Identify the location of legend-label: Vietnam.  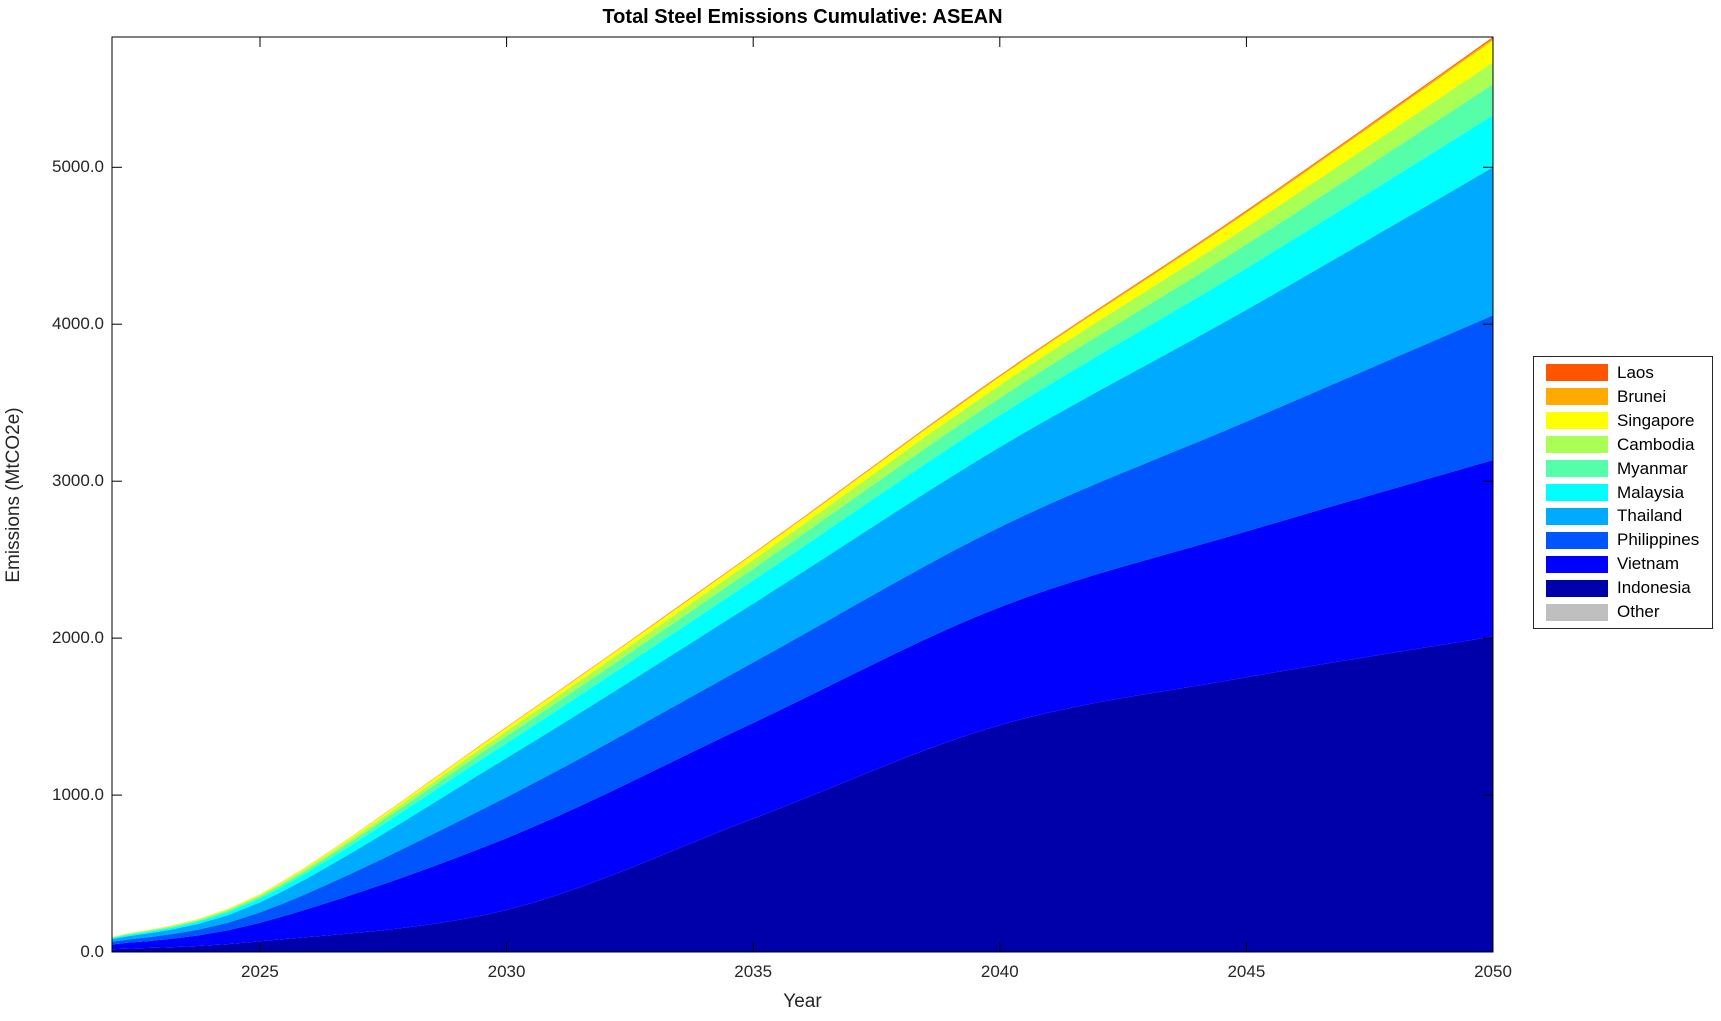
(1648, 564).